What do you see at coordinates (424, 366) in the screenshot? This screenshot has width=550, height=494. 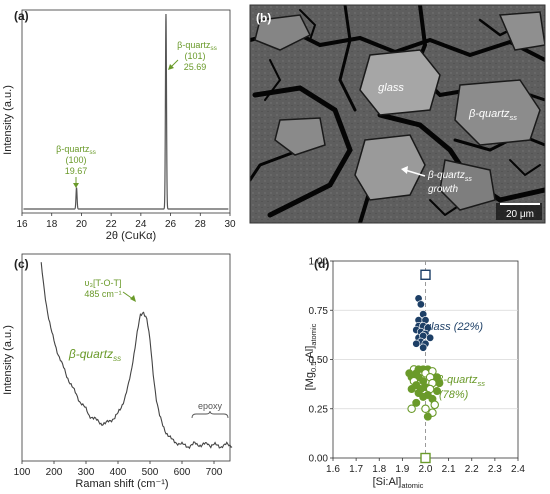 I see `scatter-points` at bounding box center [424, 366].